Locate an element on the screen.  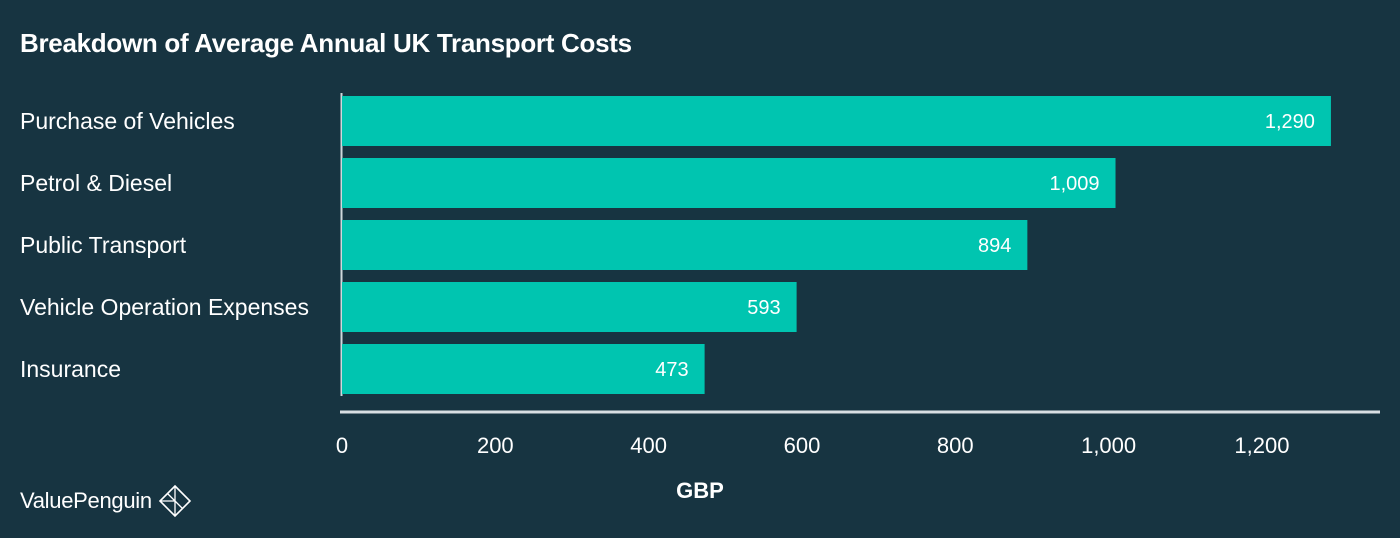
category-label: Vehicle Operation Expenses is located at coordinates (164, 307).